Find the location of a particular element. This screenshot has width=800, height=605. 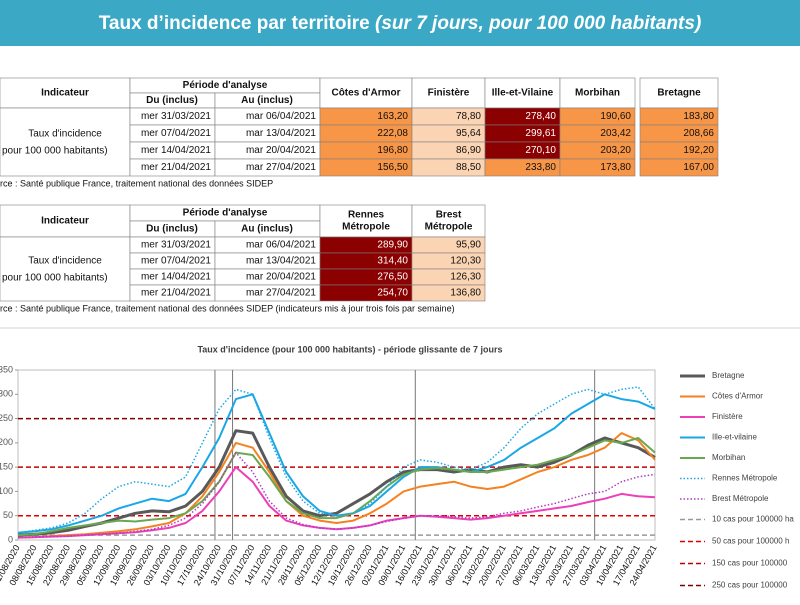

legend-label: Rennes Métropole is located at coordinates (745, 478).